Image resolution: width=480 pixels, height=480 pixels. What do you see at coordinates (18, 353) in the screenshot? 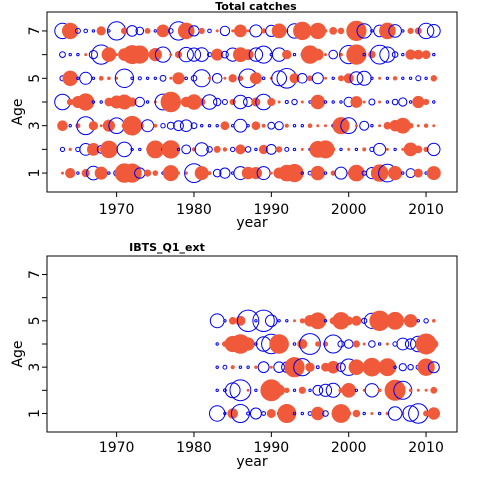
I see `y-axis-label: Age` at bounding box center [18, 353].